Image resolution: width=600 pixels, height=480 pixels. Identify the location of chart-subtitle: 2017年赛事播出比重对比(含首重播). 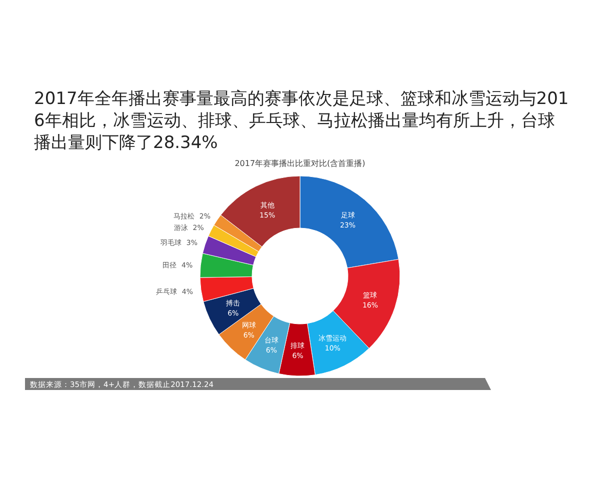
(300, 163).